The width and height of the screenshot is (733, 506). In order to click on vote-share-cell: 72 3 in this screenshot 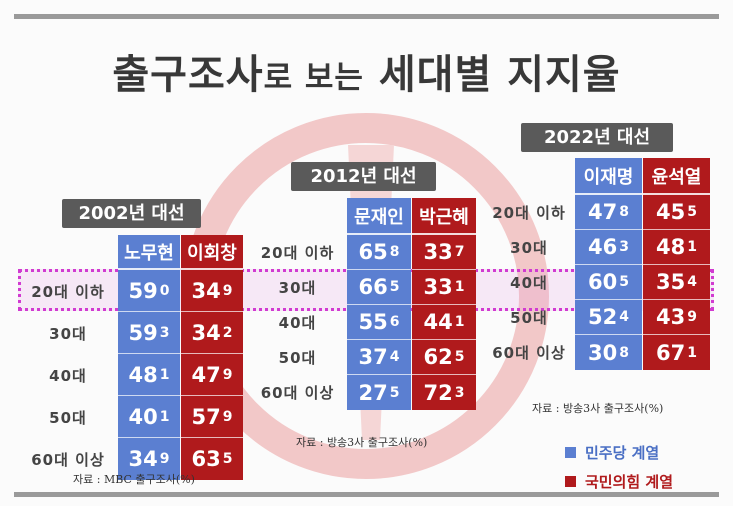, I will do `click(444, 392)`.